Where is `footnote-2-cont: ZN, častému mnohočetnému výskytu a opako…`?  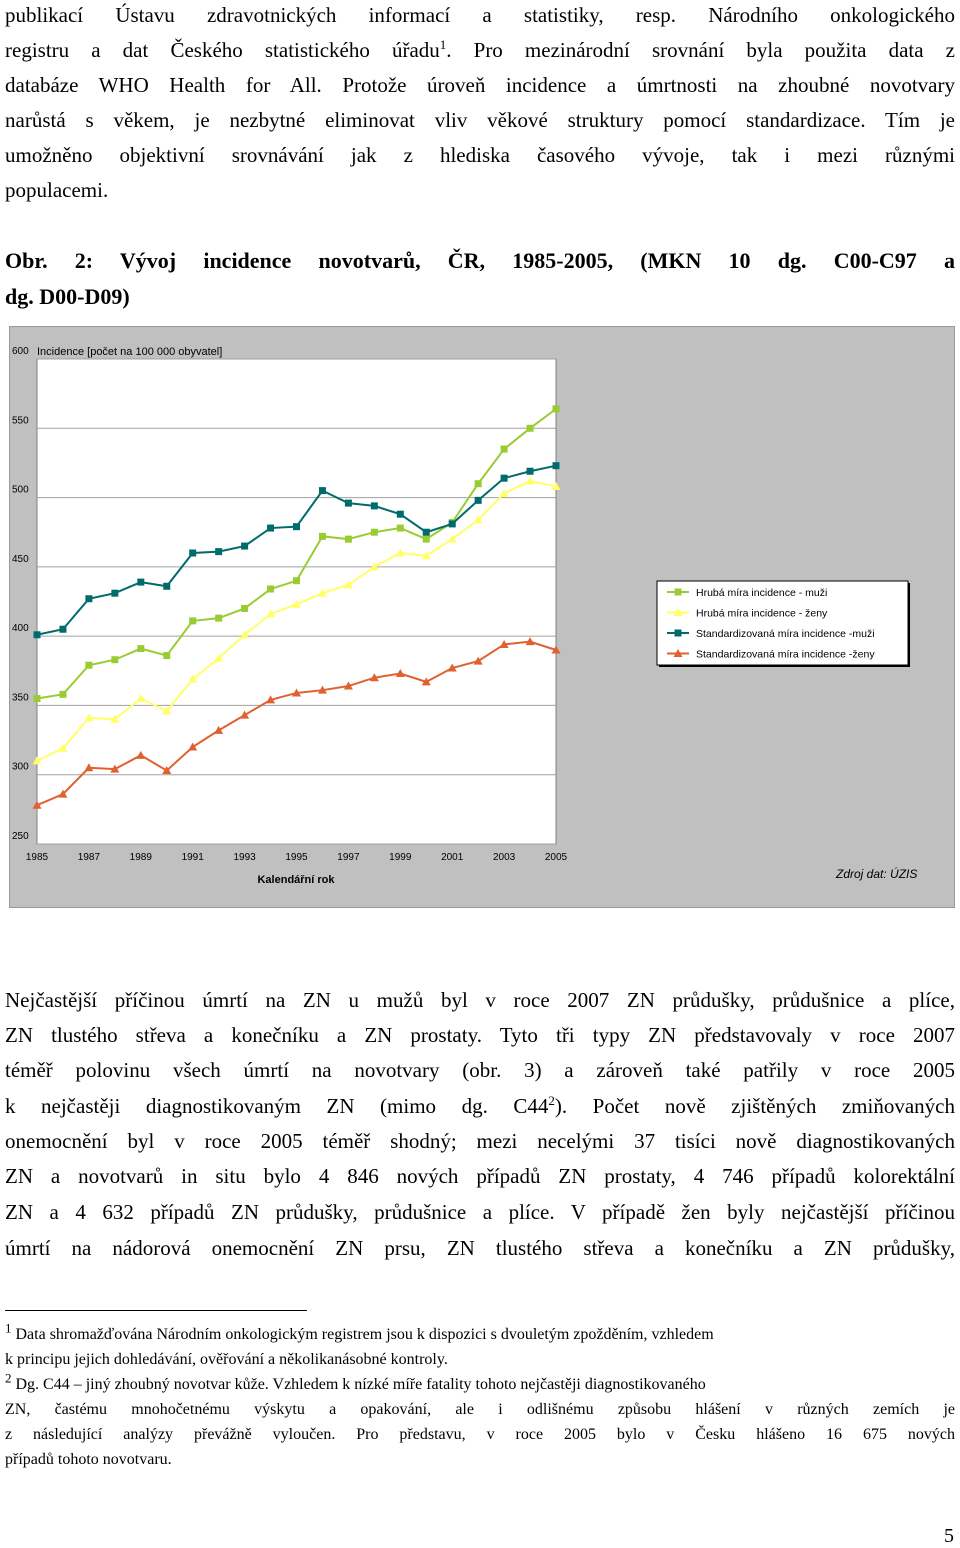
footnote-2-cont: ZN, častému mnohočetnému výskytu a opako… is located at coordinates (480, 1409).